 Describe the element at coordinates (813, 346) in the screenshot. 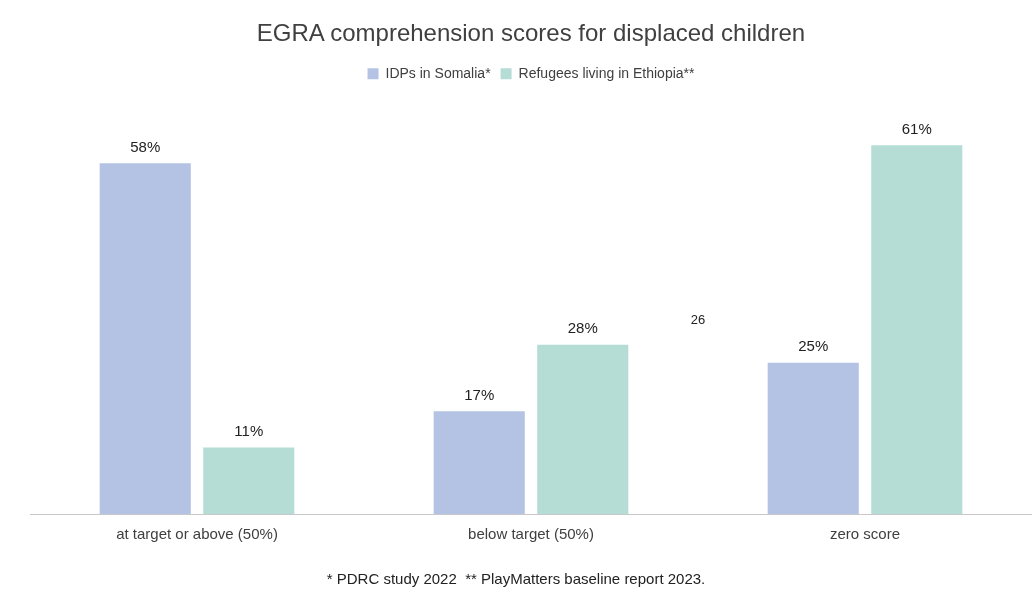

I see `data-label: 25%` at that location.